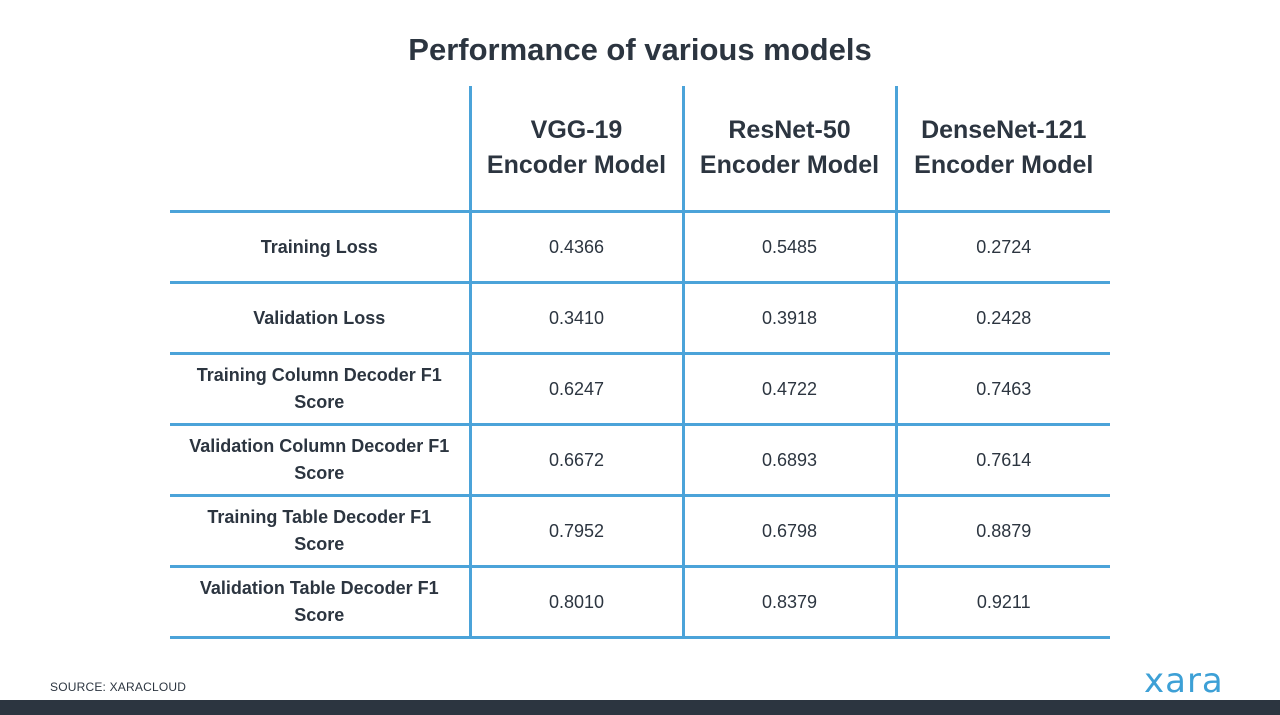  What do you see at coordinates (1002, 531) in the screenshot?
I see `table-cell: 0.8879` at bounding box center [1002, 531].